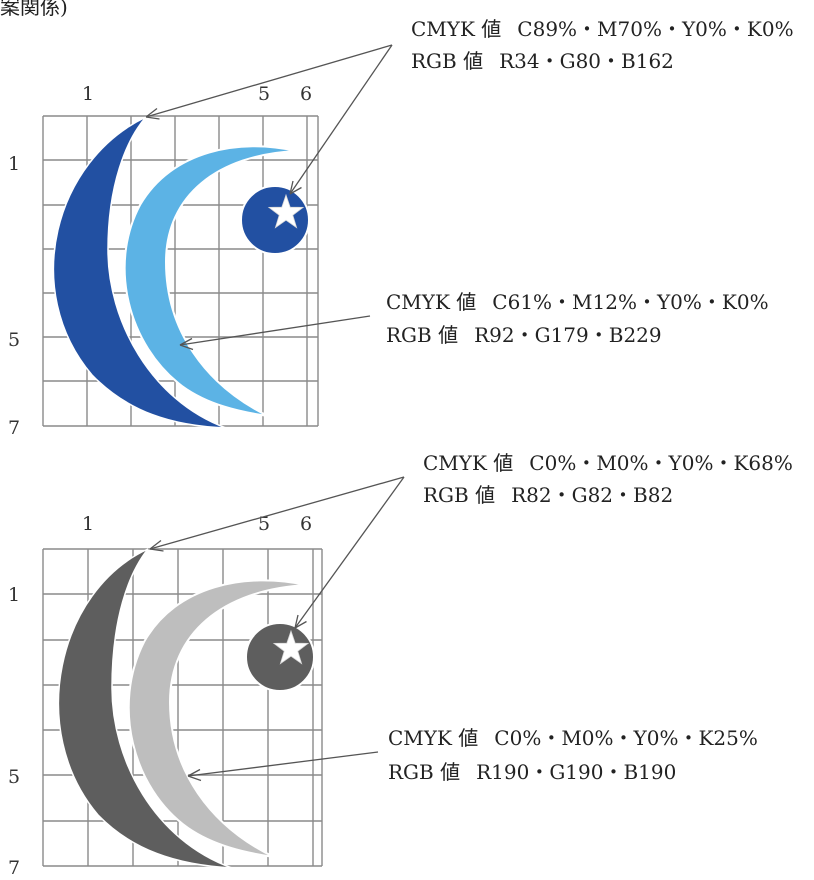  Describe the element at coordinates (577, 302) in the screenshot. I see `spec-light-cmyk: CMYK 値 C61%・M12%・Y0%・K0%` at that location.